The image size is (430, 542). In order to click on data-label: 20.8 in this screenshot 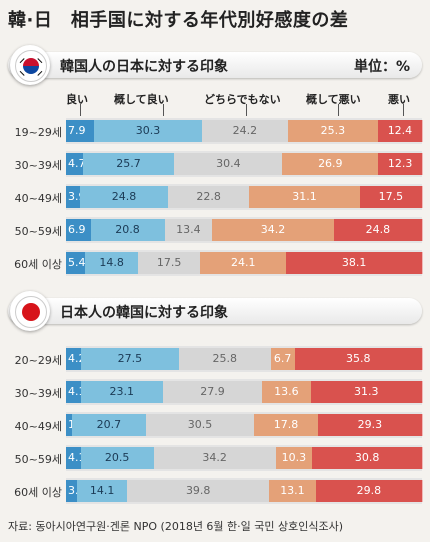, I will do `click(127, 229)`.